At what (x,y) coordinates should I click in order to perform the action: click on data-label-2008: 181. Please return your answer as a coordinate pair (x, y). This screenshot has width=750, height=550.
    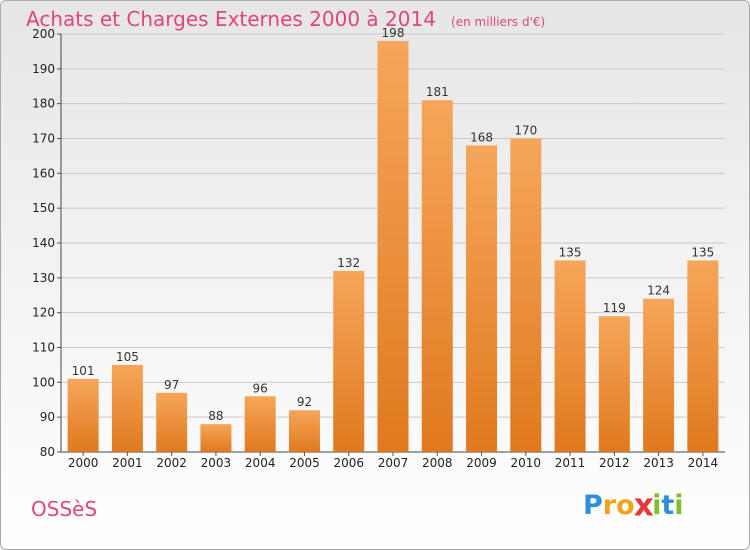
    Looking at the image, I should click on (437, 92).